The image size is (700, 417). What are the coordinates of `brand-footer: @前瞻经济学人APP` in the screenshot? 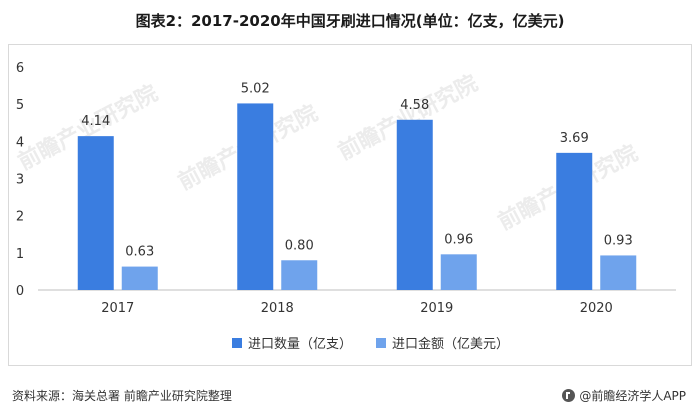 It's located at (624, 395).